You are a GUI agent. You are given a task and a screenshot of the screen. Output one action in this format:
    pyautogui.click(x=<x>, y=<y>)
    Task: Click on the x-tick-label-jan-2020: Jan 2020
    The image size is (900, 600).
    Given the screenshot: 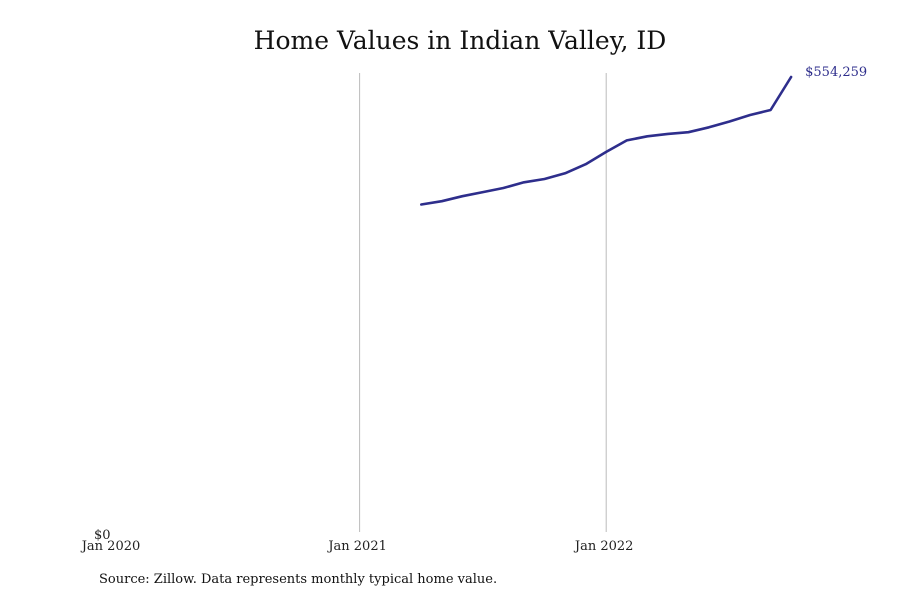 What is the action you would take?
    pyautogui.click(x=110, y=546)
    